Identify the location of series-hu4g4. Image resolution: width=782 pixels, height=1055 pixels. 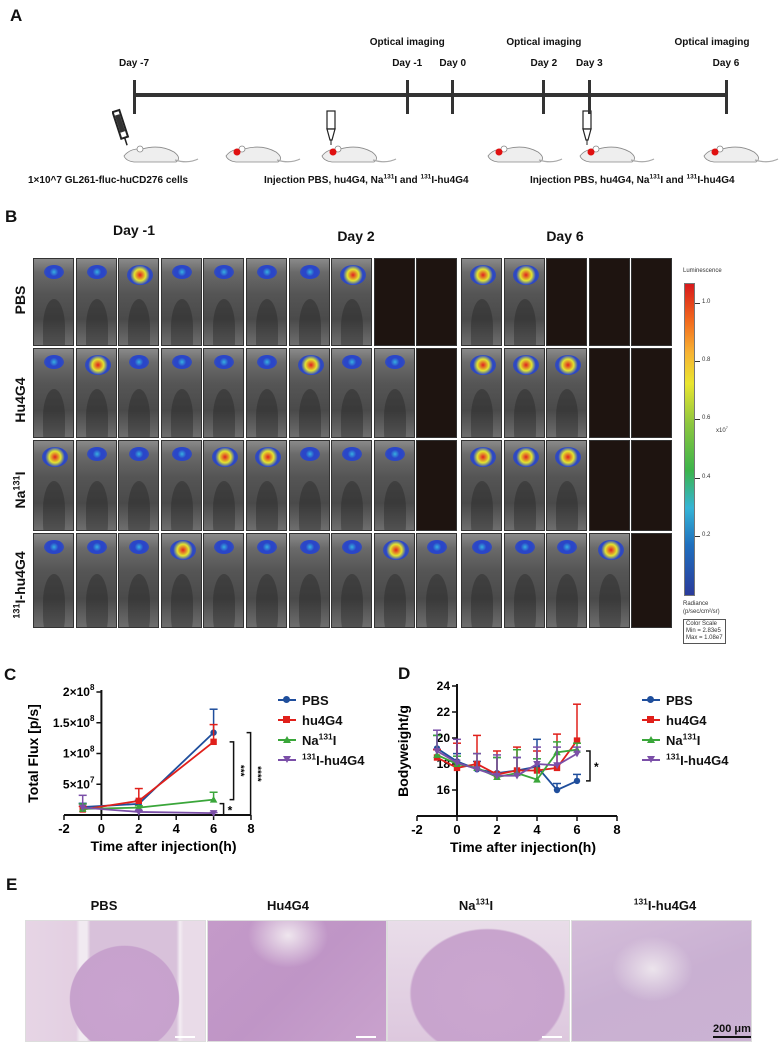
(148, 768).